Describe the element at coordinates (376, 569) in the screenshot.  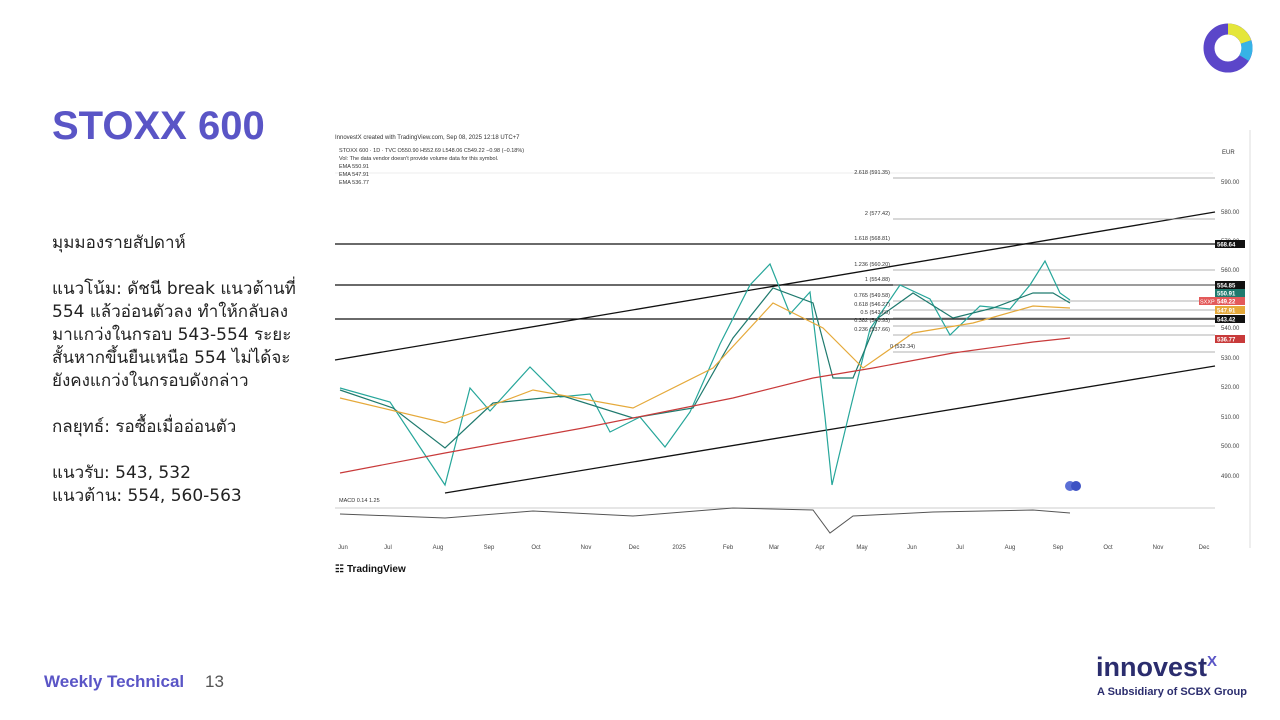
I see `brand: TradingView` at that location.